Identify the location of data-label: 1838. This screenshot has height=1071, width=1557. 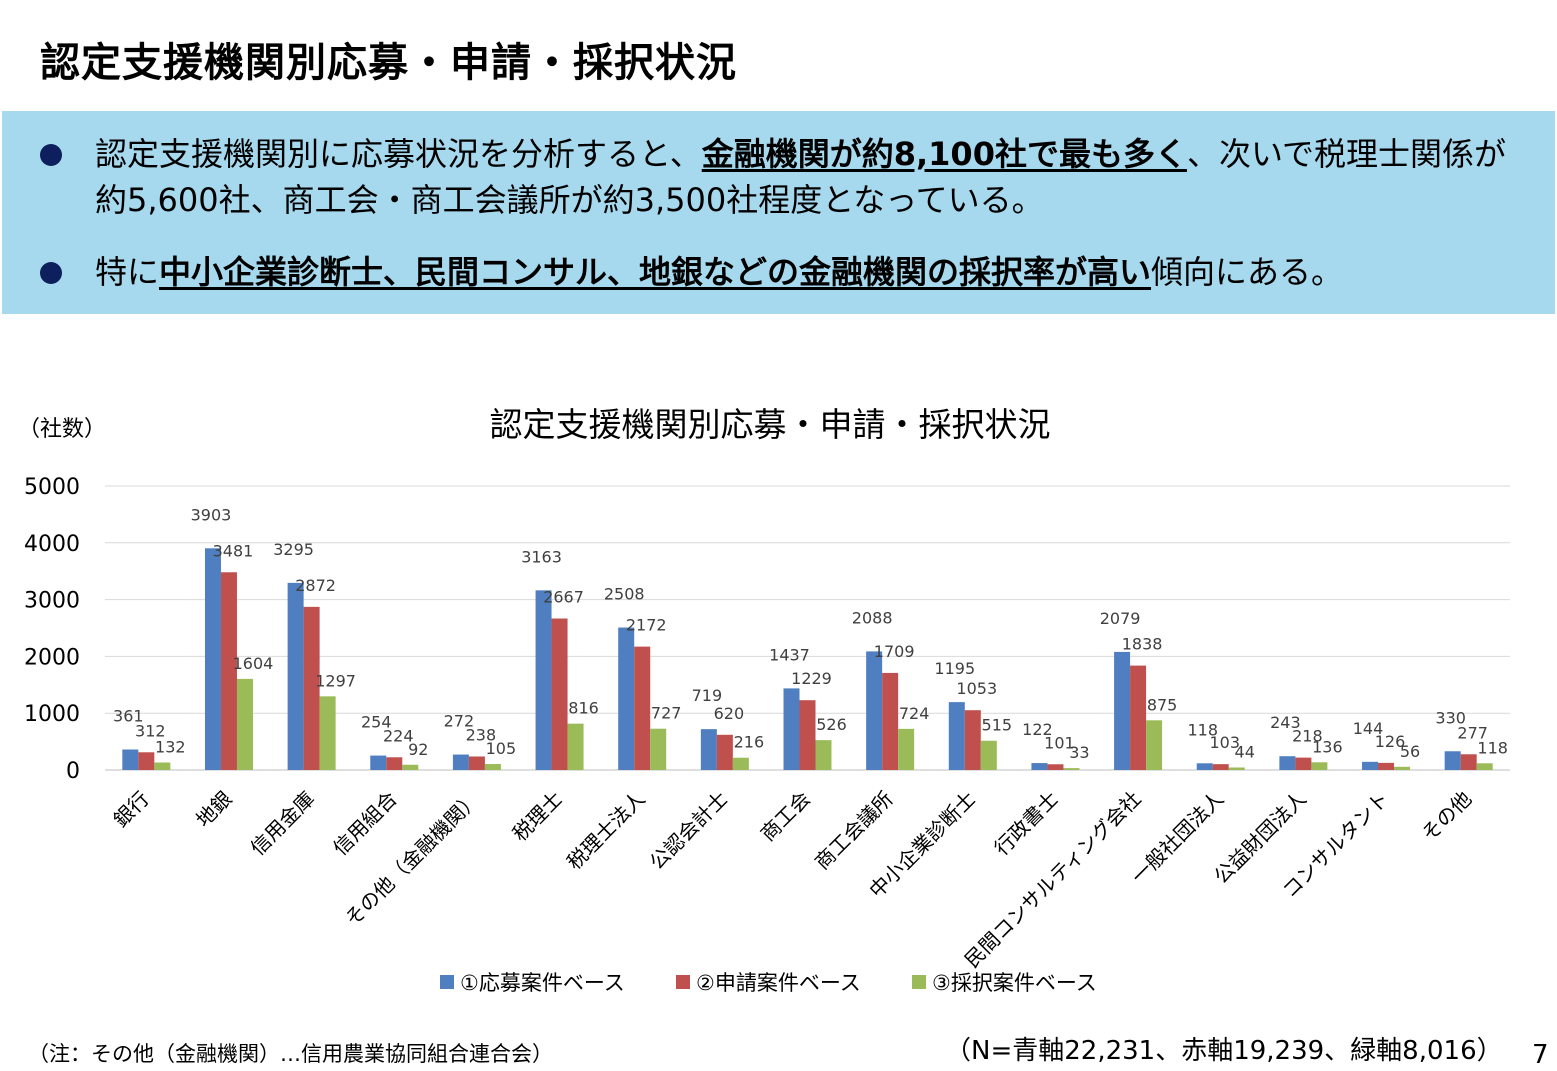
(1142, 644).